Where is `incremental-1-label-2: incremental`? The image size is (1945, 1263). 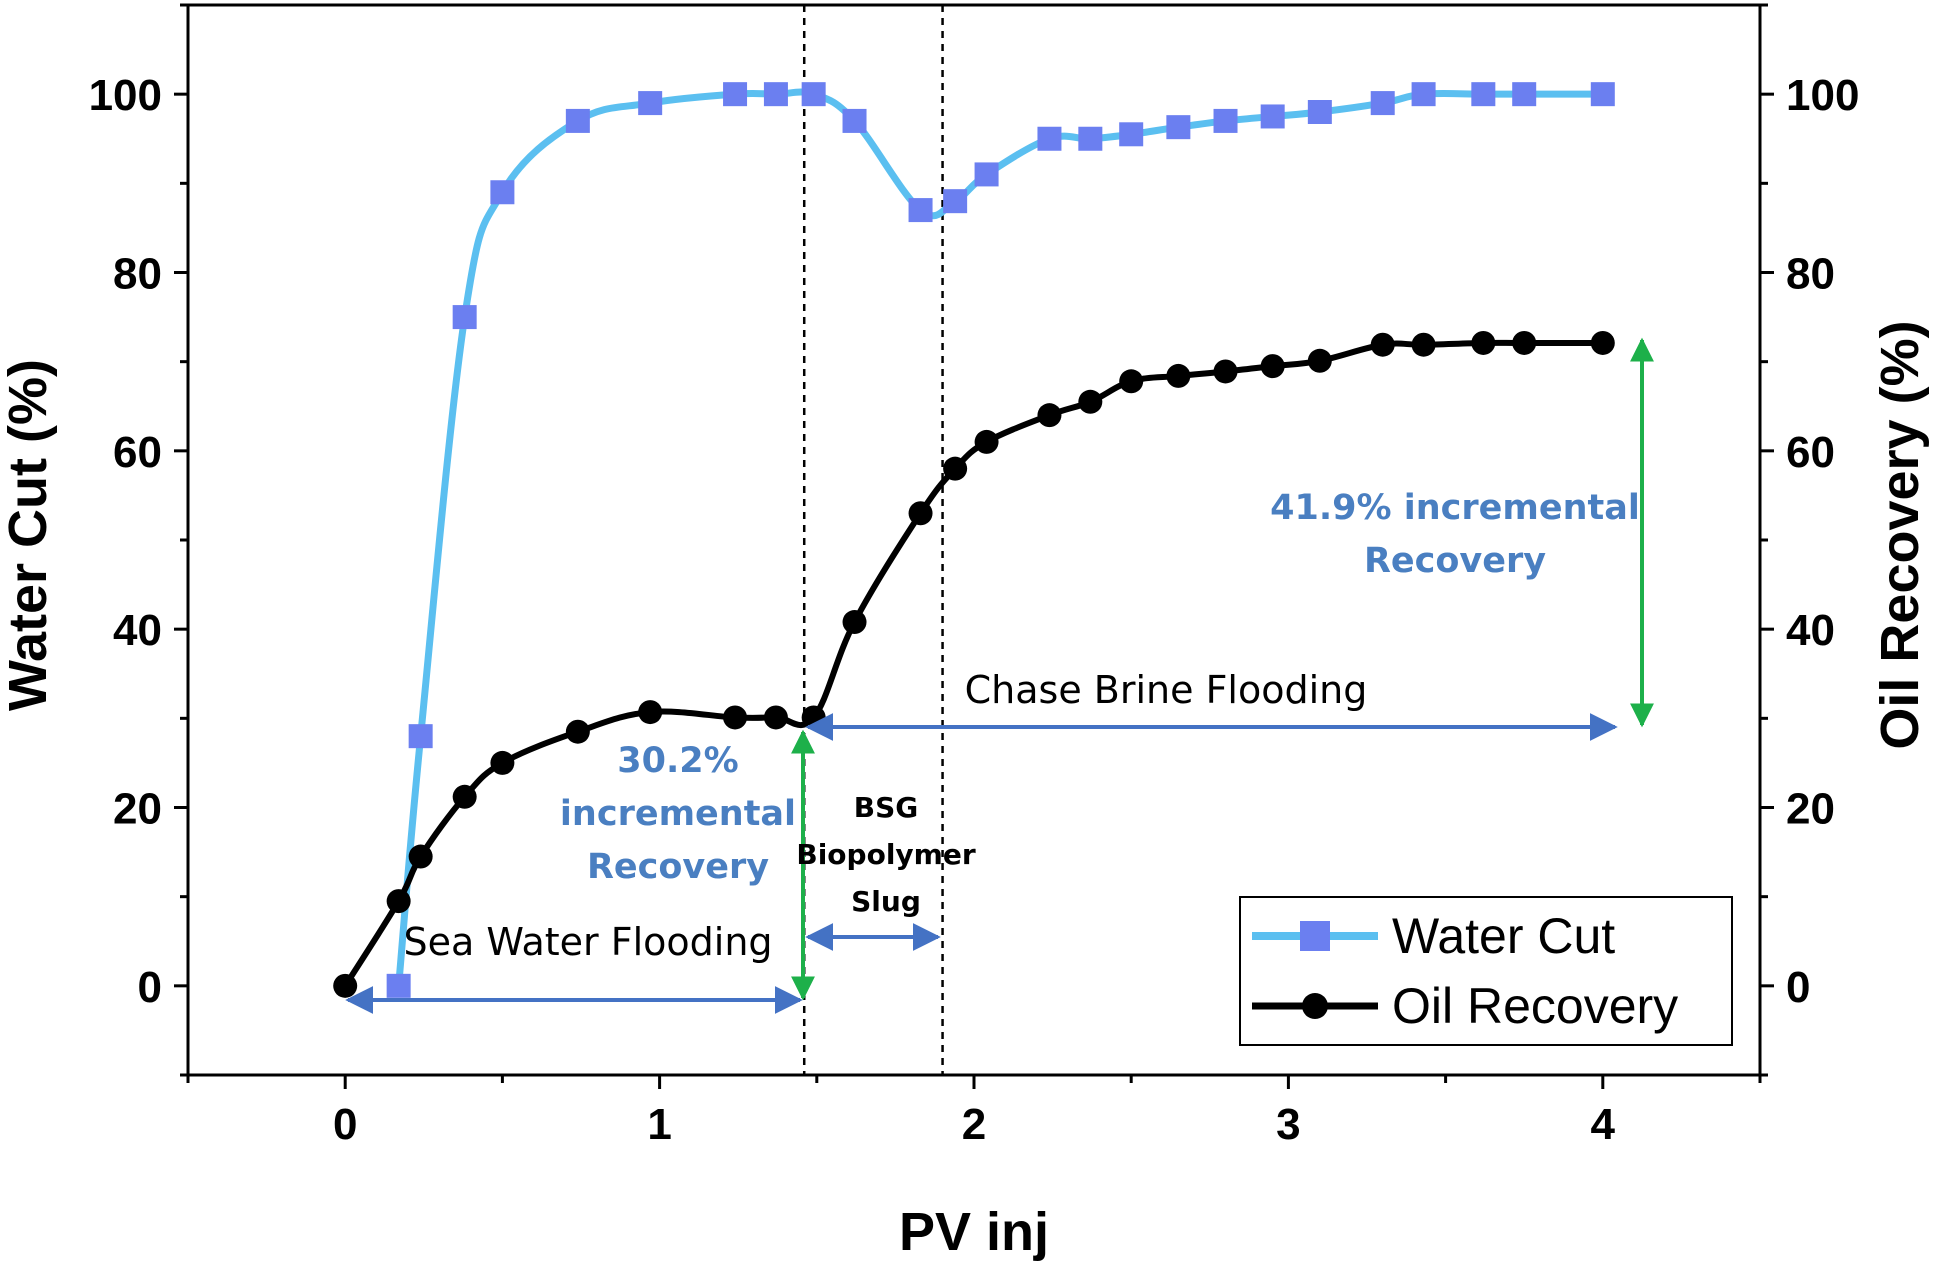
incremental-1-label-2: incremental is located at coordinates (678, 814).